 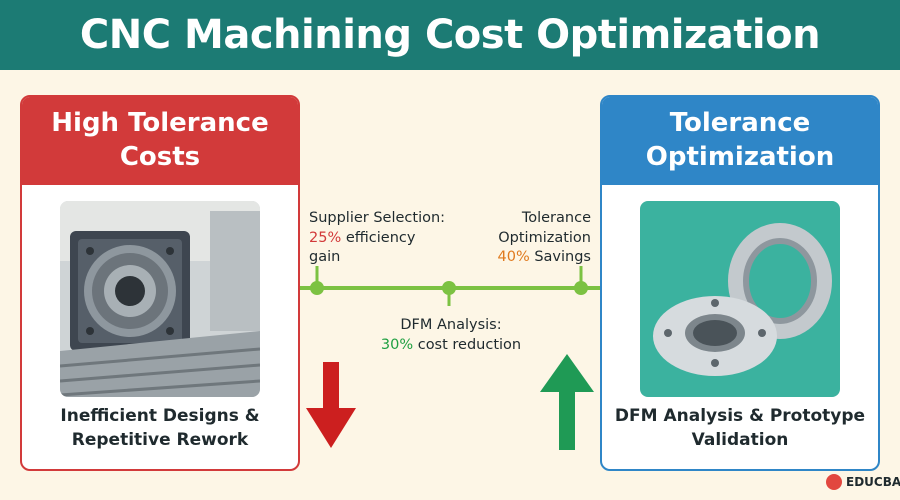 What do you see at coordinates (331, 405) in the screenshot?
I see `down-arrow-icon` at bounding box center [331, 405].